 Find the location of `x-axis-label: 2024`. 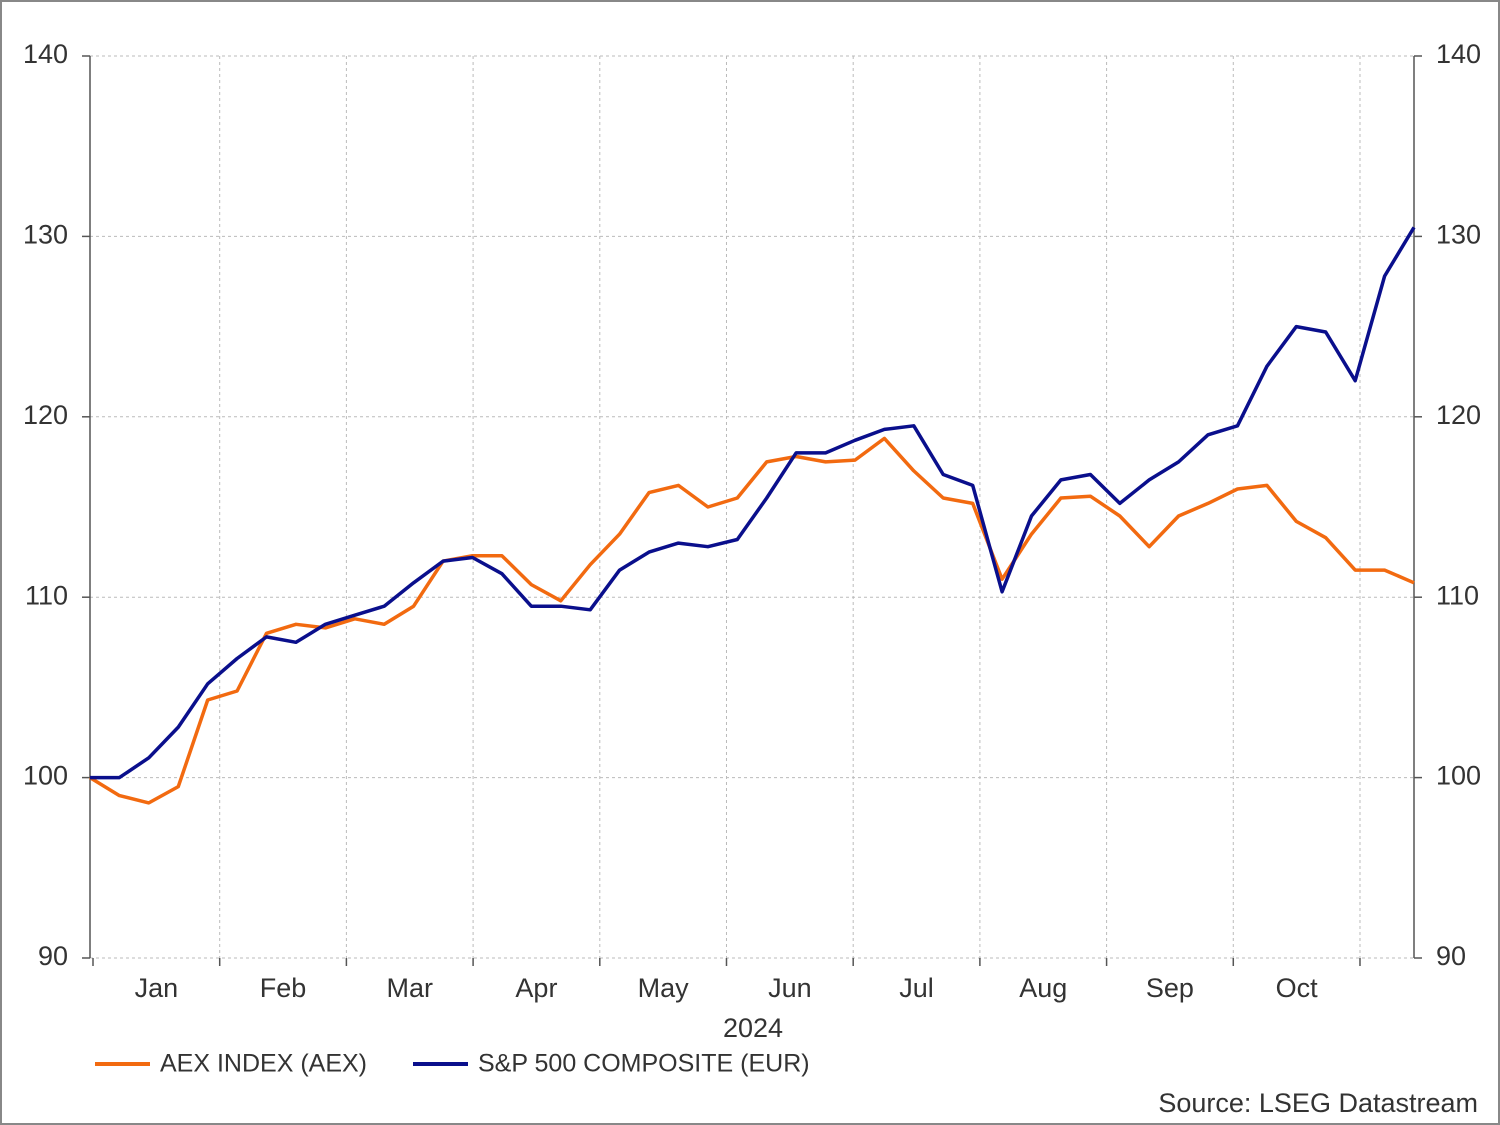

x-axis-label: 2024 is located at coordinates (753, 1028).